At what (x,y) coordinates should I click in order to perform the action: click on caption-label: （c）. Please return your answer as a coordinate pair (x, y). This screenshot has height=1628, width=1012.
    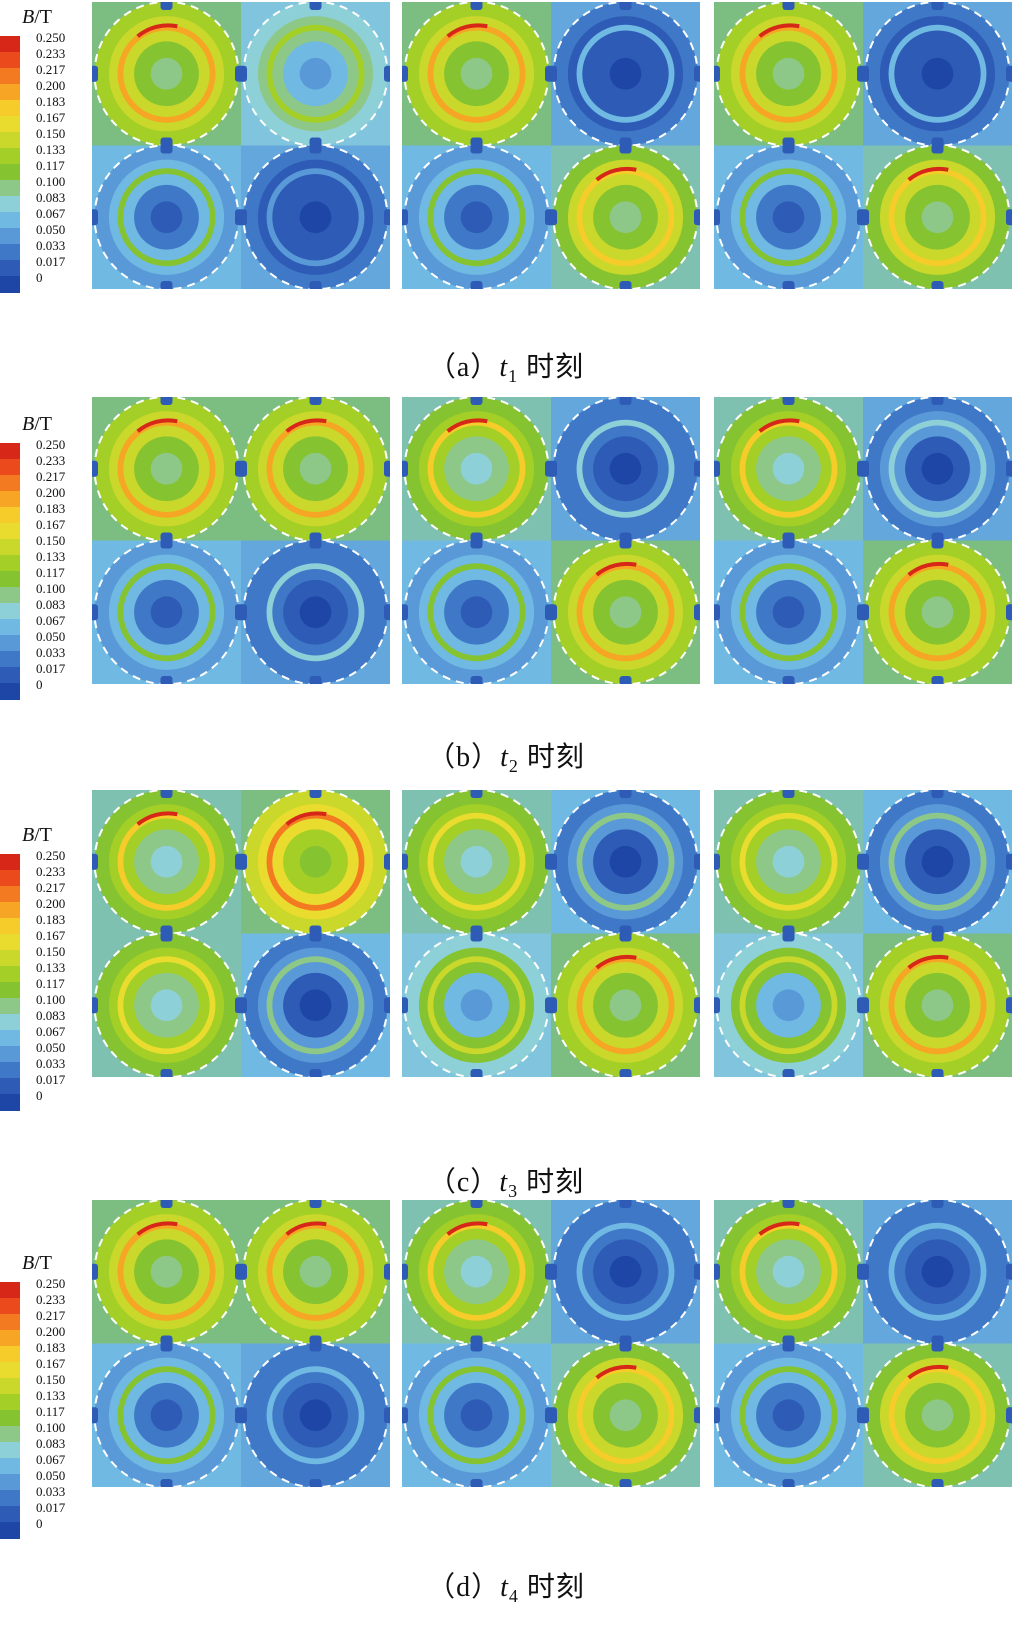
    Looking at the image, I should click on (463, 1182).